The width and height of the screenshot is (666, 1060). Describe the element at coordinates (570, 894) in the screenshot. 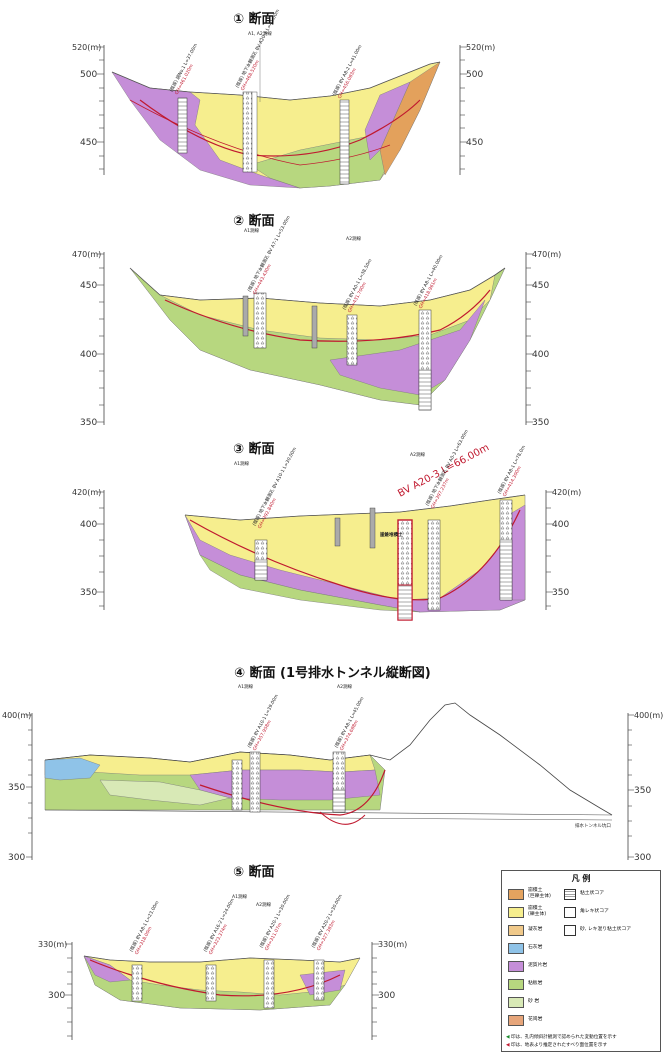

I see `legend-core-clay` at that location.